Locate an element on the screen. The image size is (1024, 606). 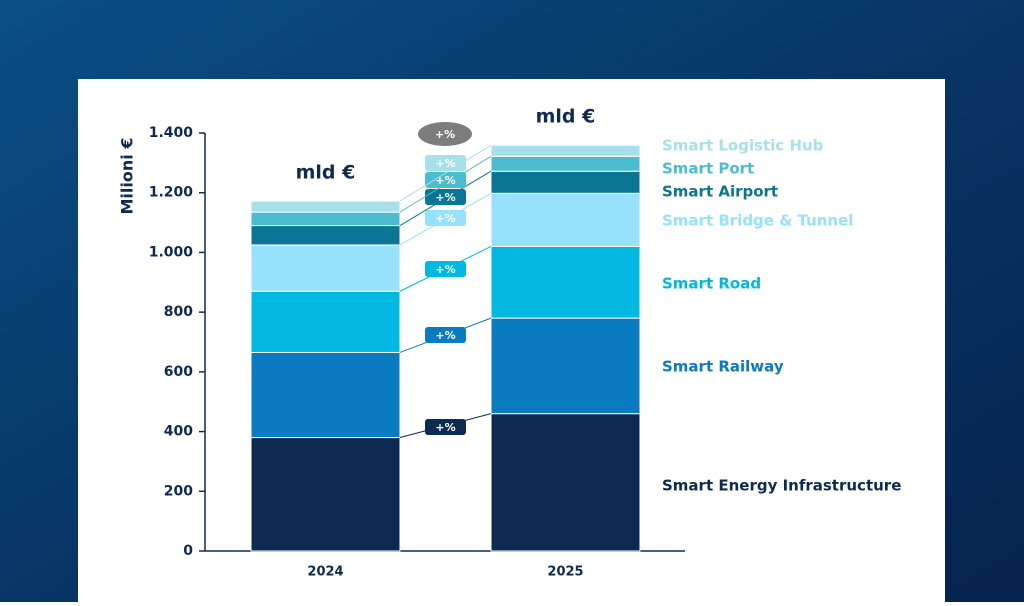
connector is located at coordinates (445, 173).